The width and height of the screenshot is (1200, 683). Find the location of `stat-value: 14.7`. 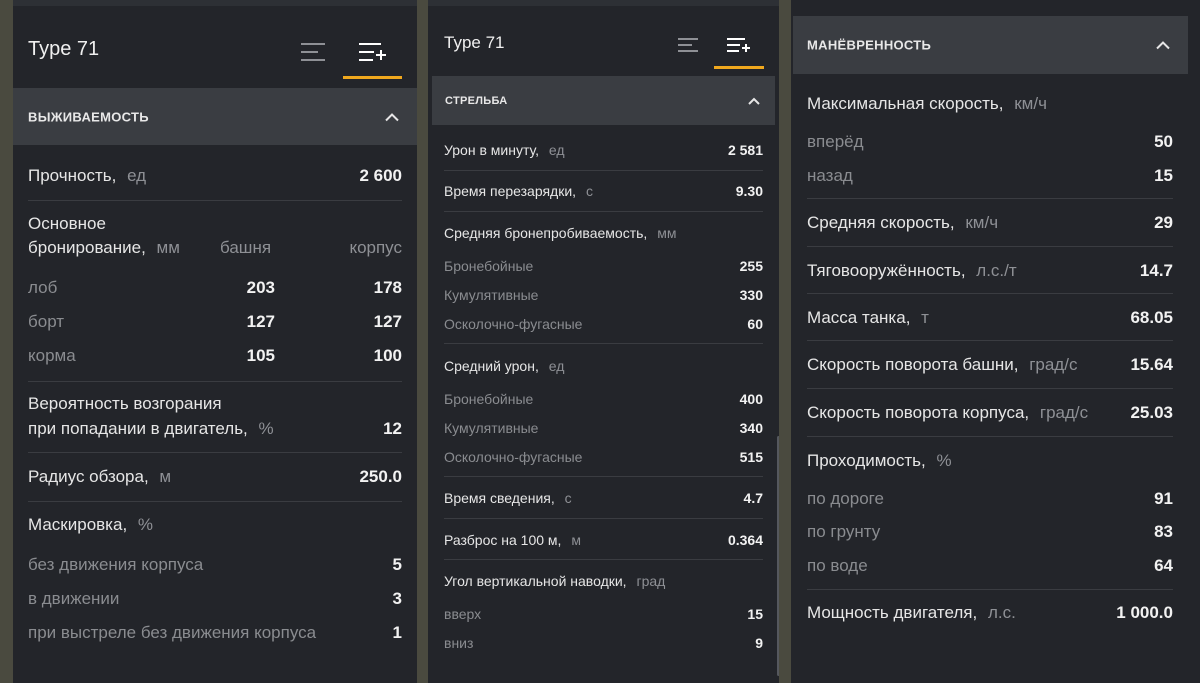

stat-value: 14.7 is located at coordinates (1156, 270).